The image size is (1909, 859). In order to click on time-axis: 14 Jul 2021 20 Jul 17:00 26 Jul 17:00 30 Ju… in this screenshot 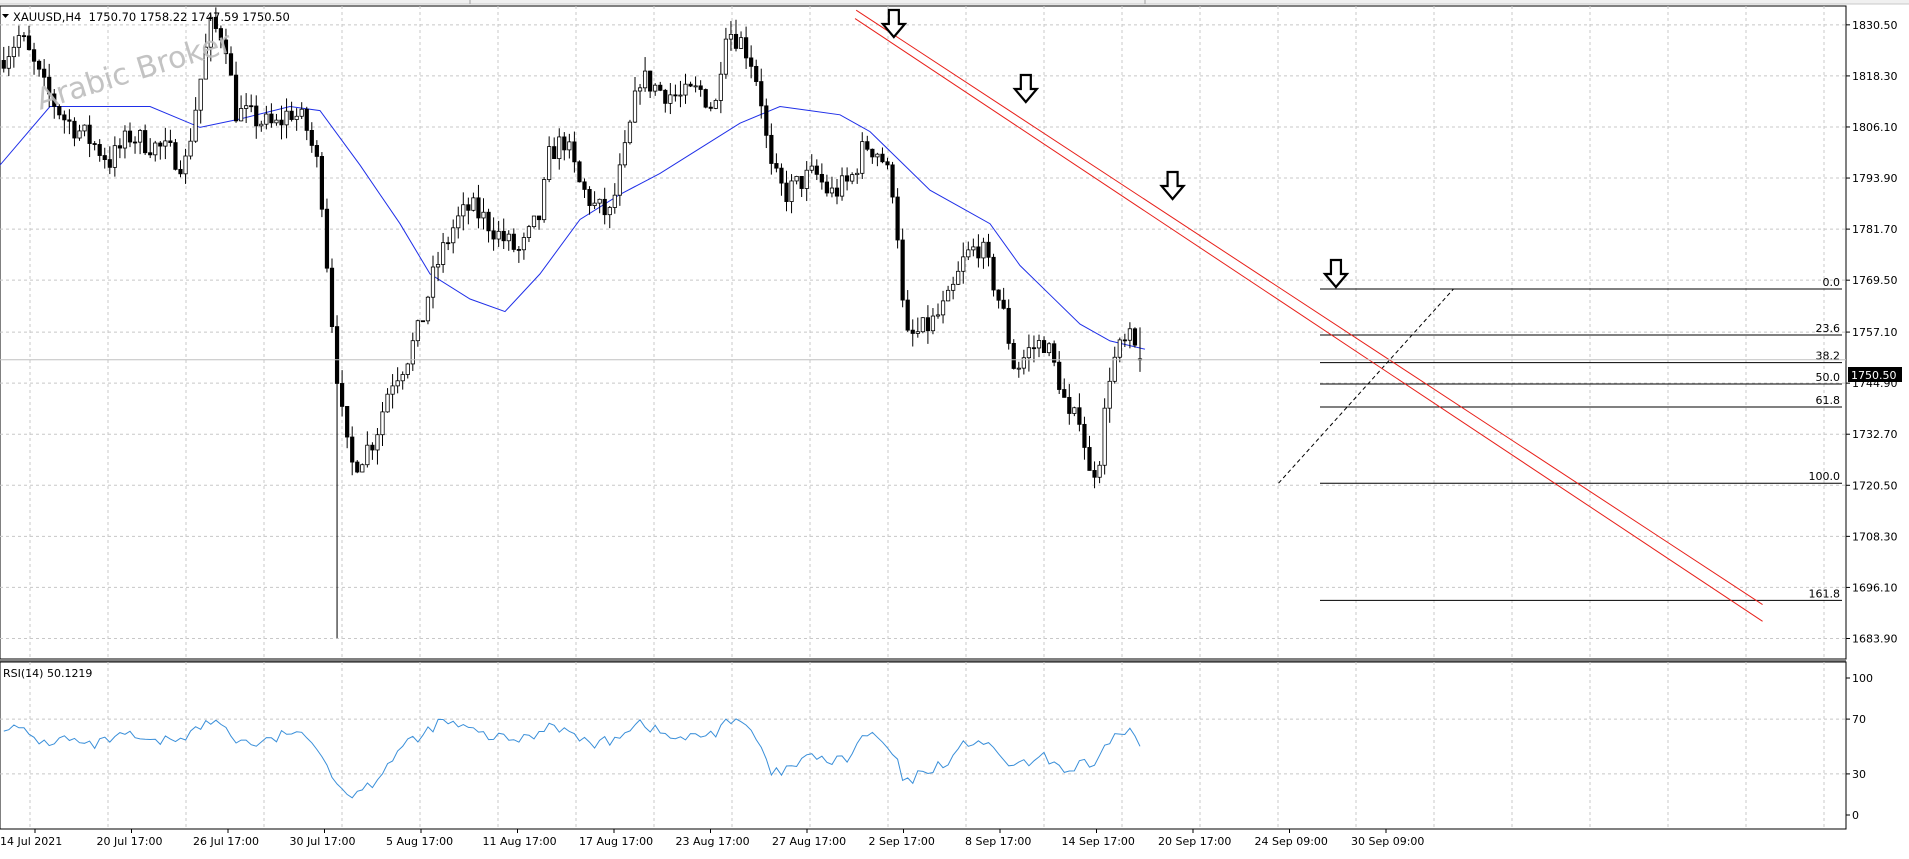, I will do `click(712, 838)`.